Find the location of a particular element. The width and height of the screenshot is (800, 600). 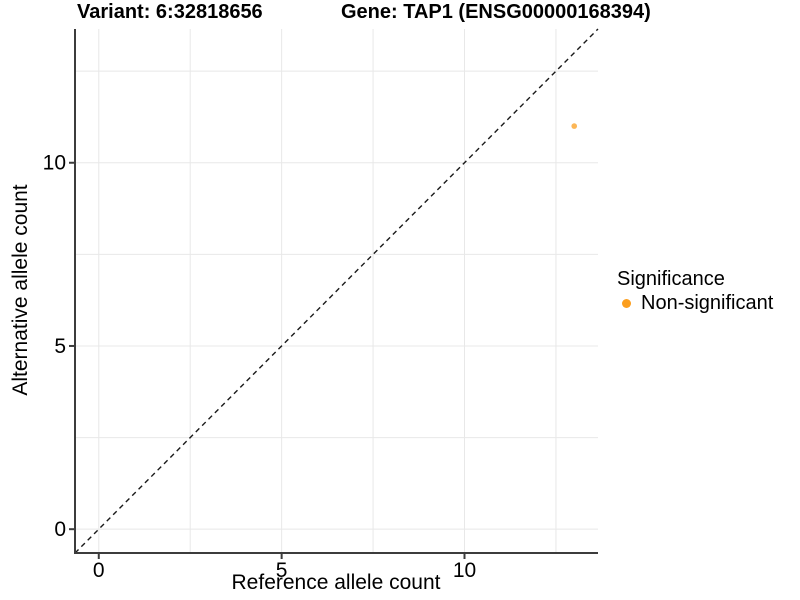

x-tick-label: 0 is located at coordinates (99, 570).